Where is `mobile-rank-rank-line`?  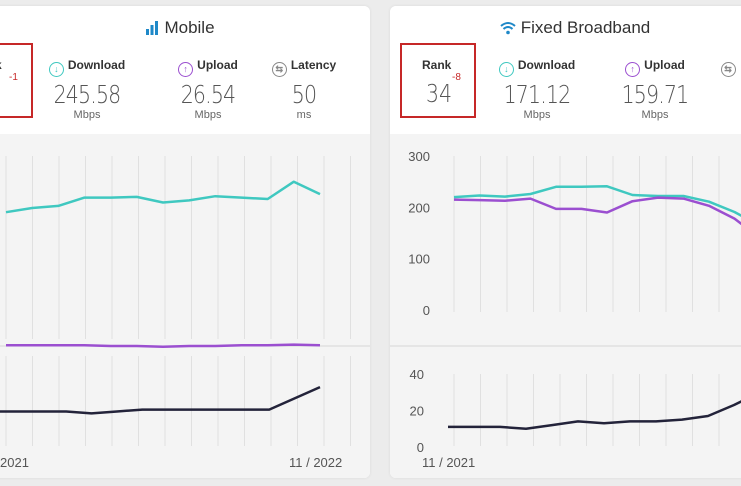 mobile-rank-rank-line is located at coordinates (160, 400).